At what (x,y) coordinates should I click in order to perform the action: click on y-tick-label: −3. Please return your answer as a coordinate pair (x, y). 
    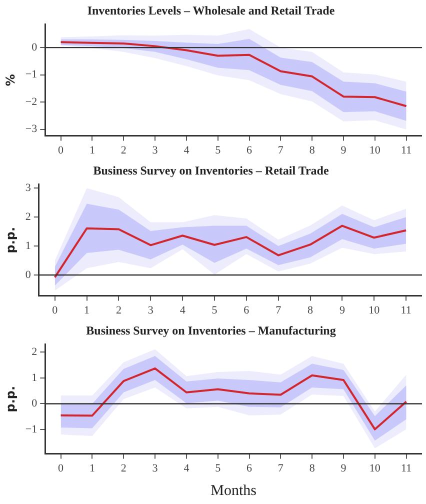
    Looking at the image, I should click on (31, 129).